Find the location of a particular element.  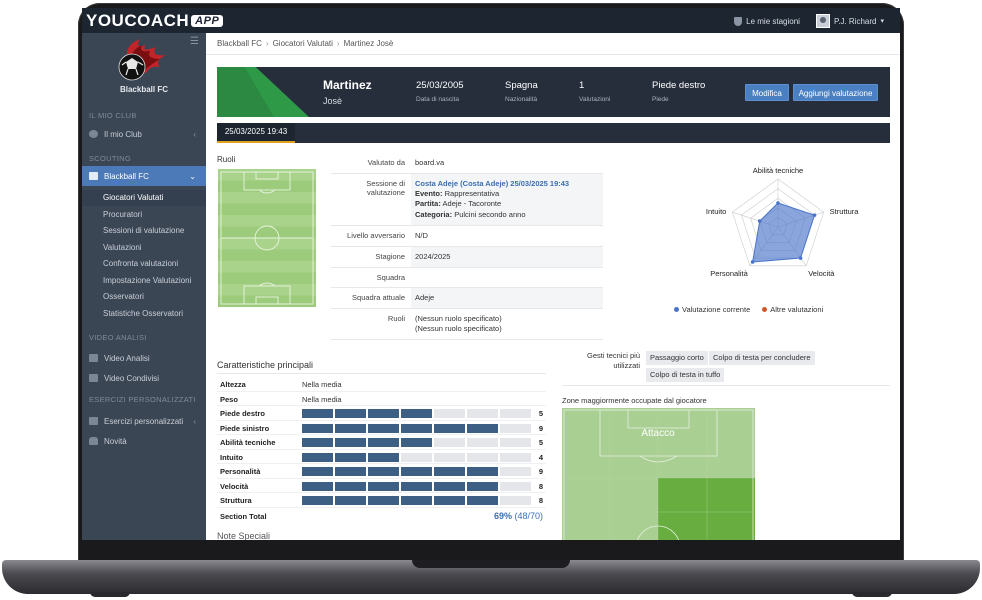

sidebar-item-mio-club: Il mio Club ‹ is located at coordinates (144, 134).